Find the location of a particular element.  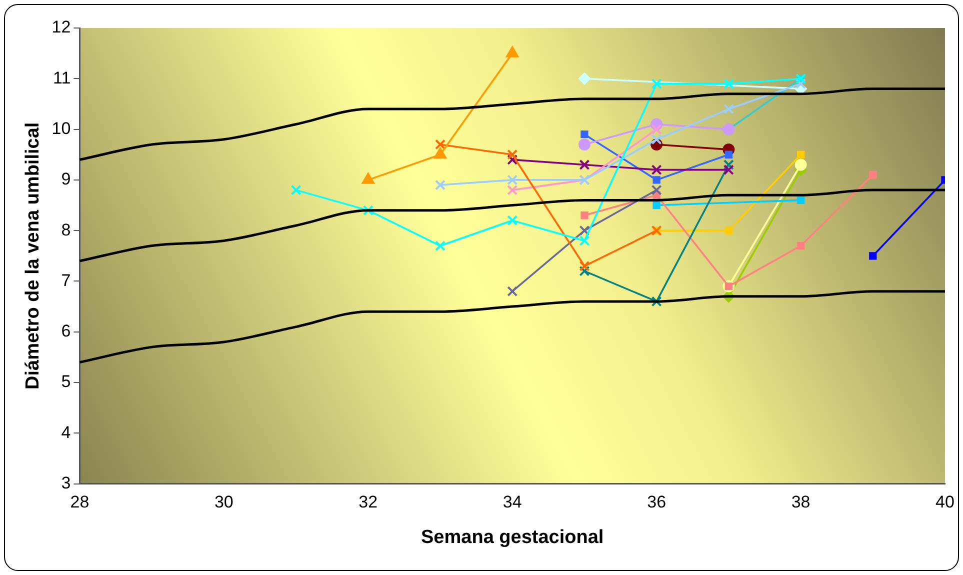

y-tick-label: 8 is located at coordinates (66, 230).